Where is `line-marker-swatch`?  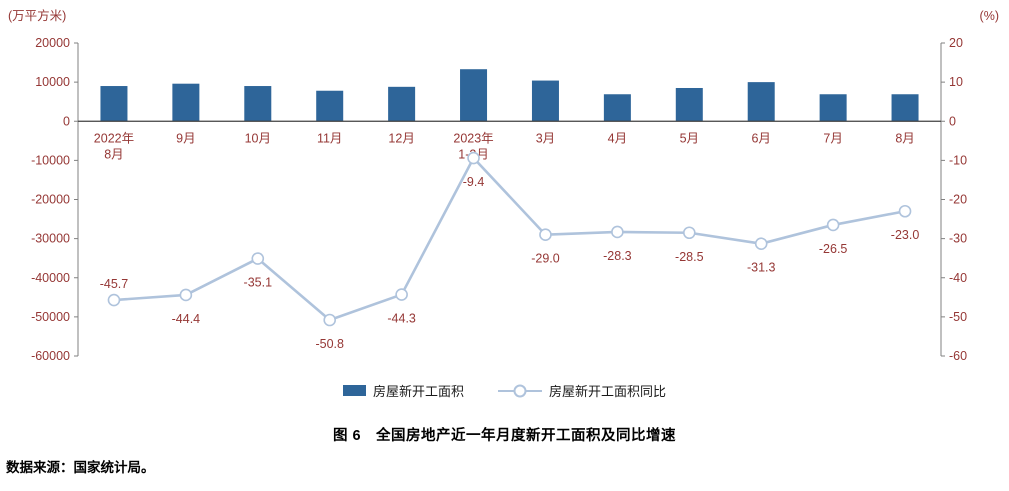 line-marker-swatch is located at coordinates (520, 390).